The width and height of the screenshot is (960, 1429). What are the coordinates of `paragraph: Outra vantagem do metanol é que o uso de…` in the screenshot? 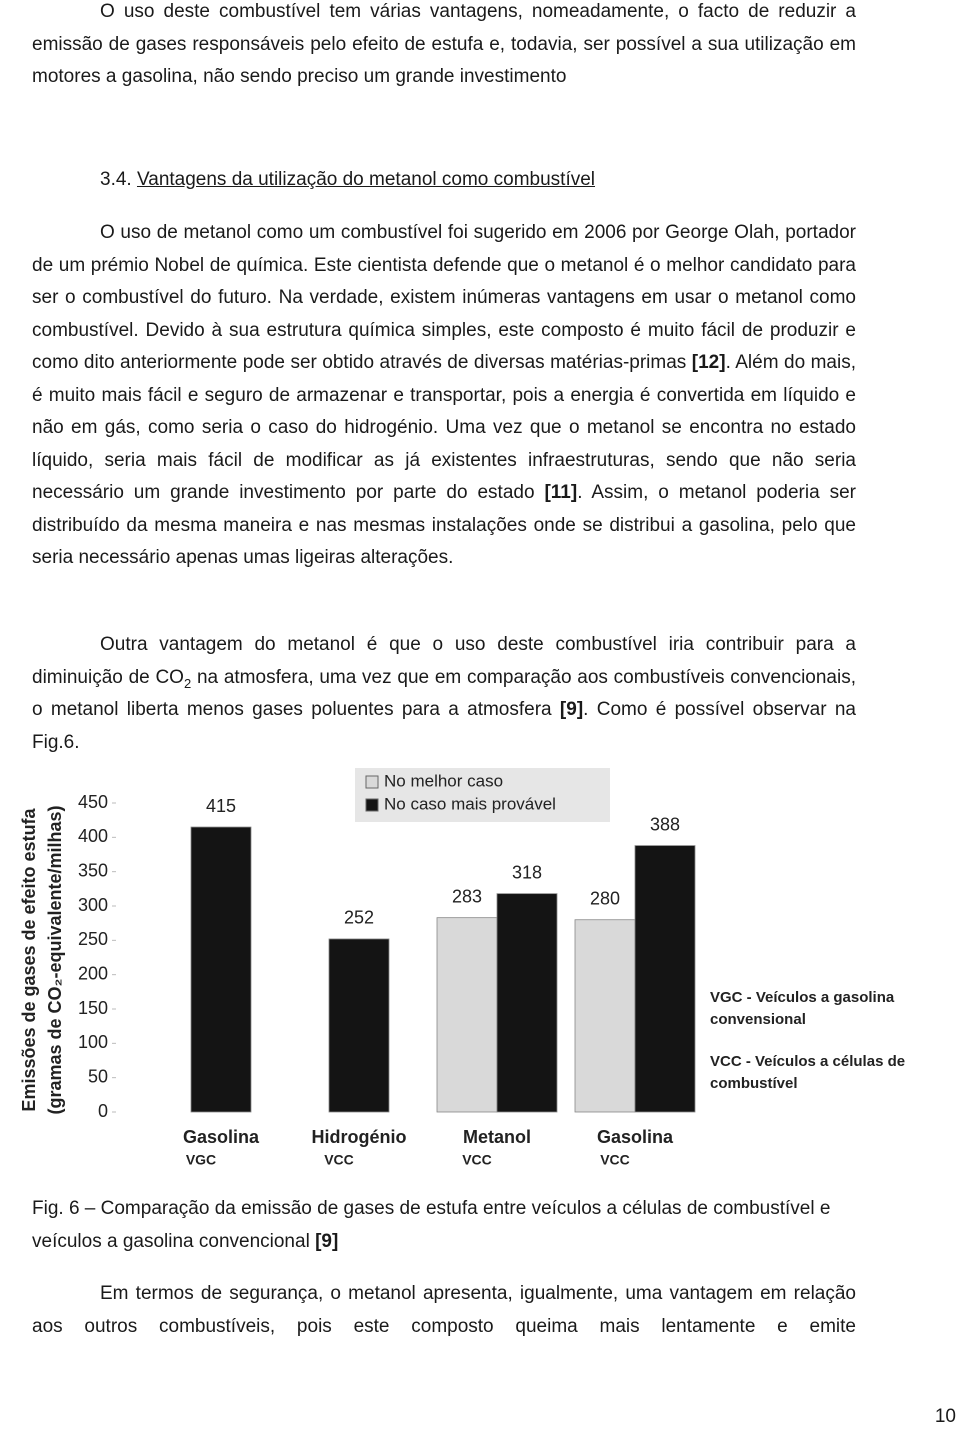 It's located at (444, 694).